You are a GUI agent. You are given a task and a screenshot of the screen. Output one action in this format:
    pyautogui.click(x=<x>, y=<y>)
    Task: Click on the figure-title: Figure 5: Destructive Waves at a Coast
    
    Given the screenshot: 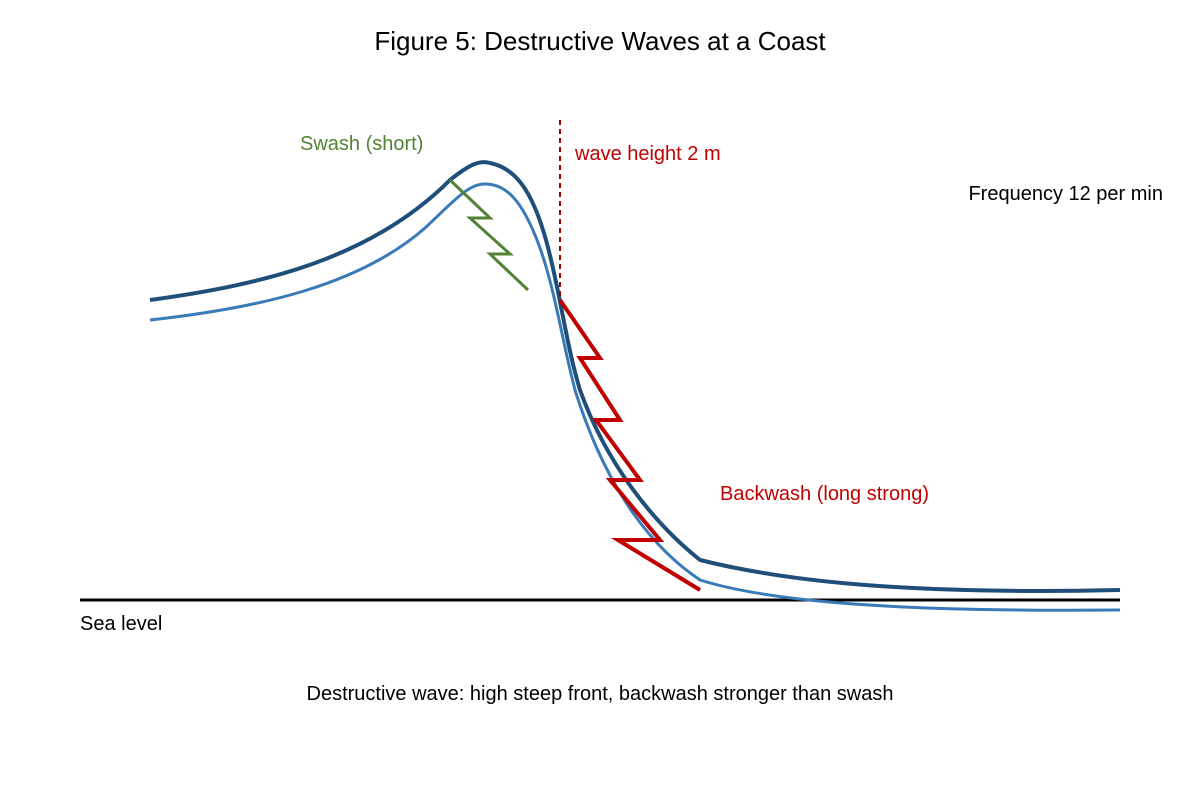 What is the action you would take?
    pyautogui.click(x=600, y=41)
    